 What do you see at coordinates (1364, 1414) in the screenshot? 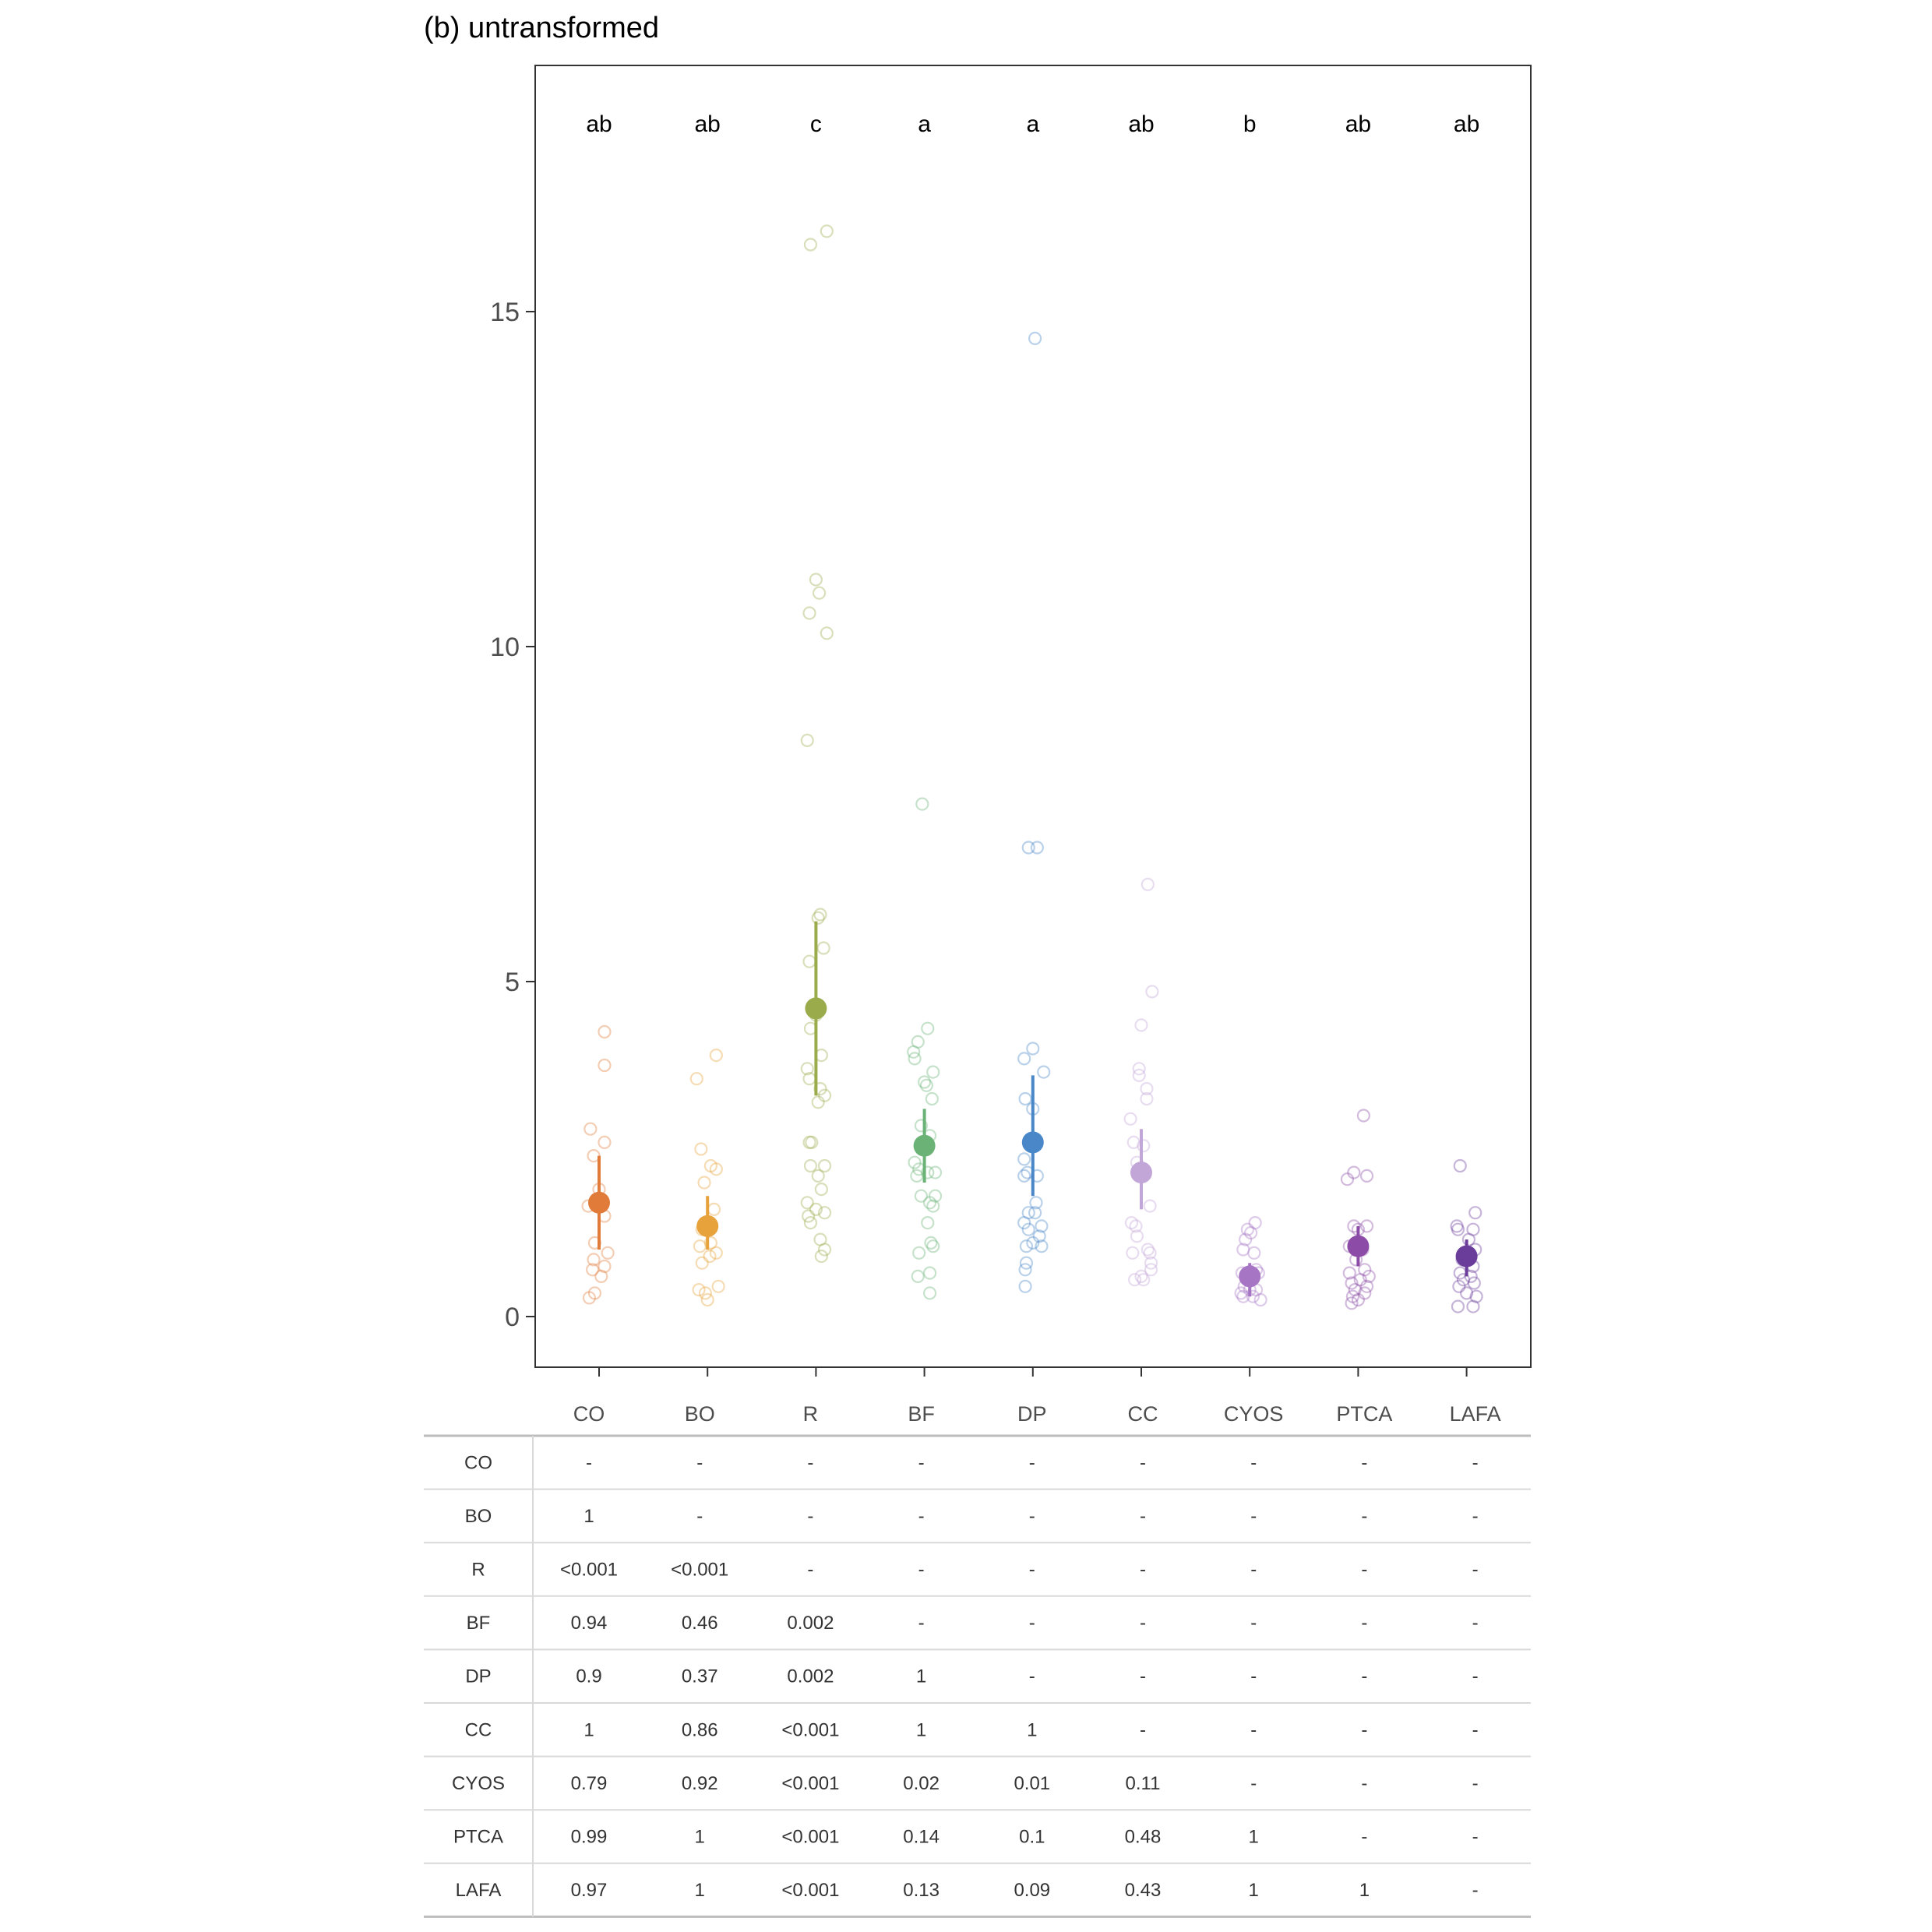
I see `column-header: PTCA` at bounding box center [1364, 1414].